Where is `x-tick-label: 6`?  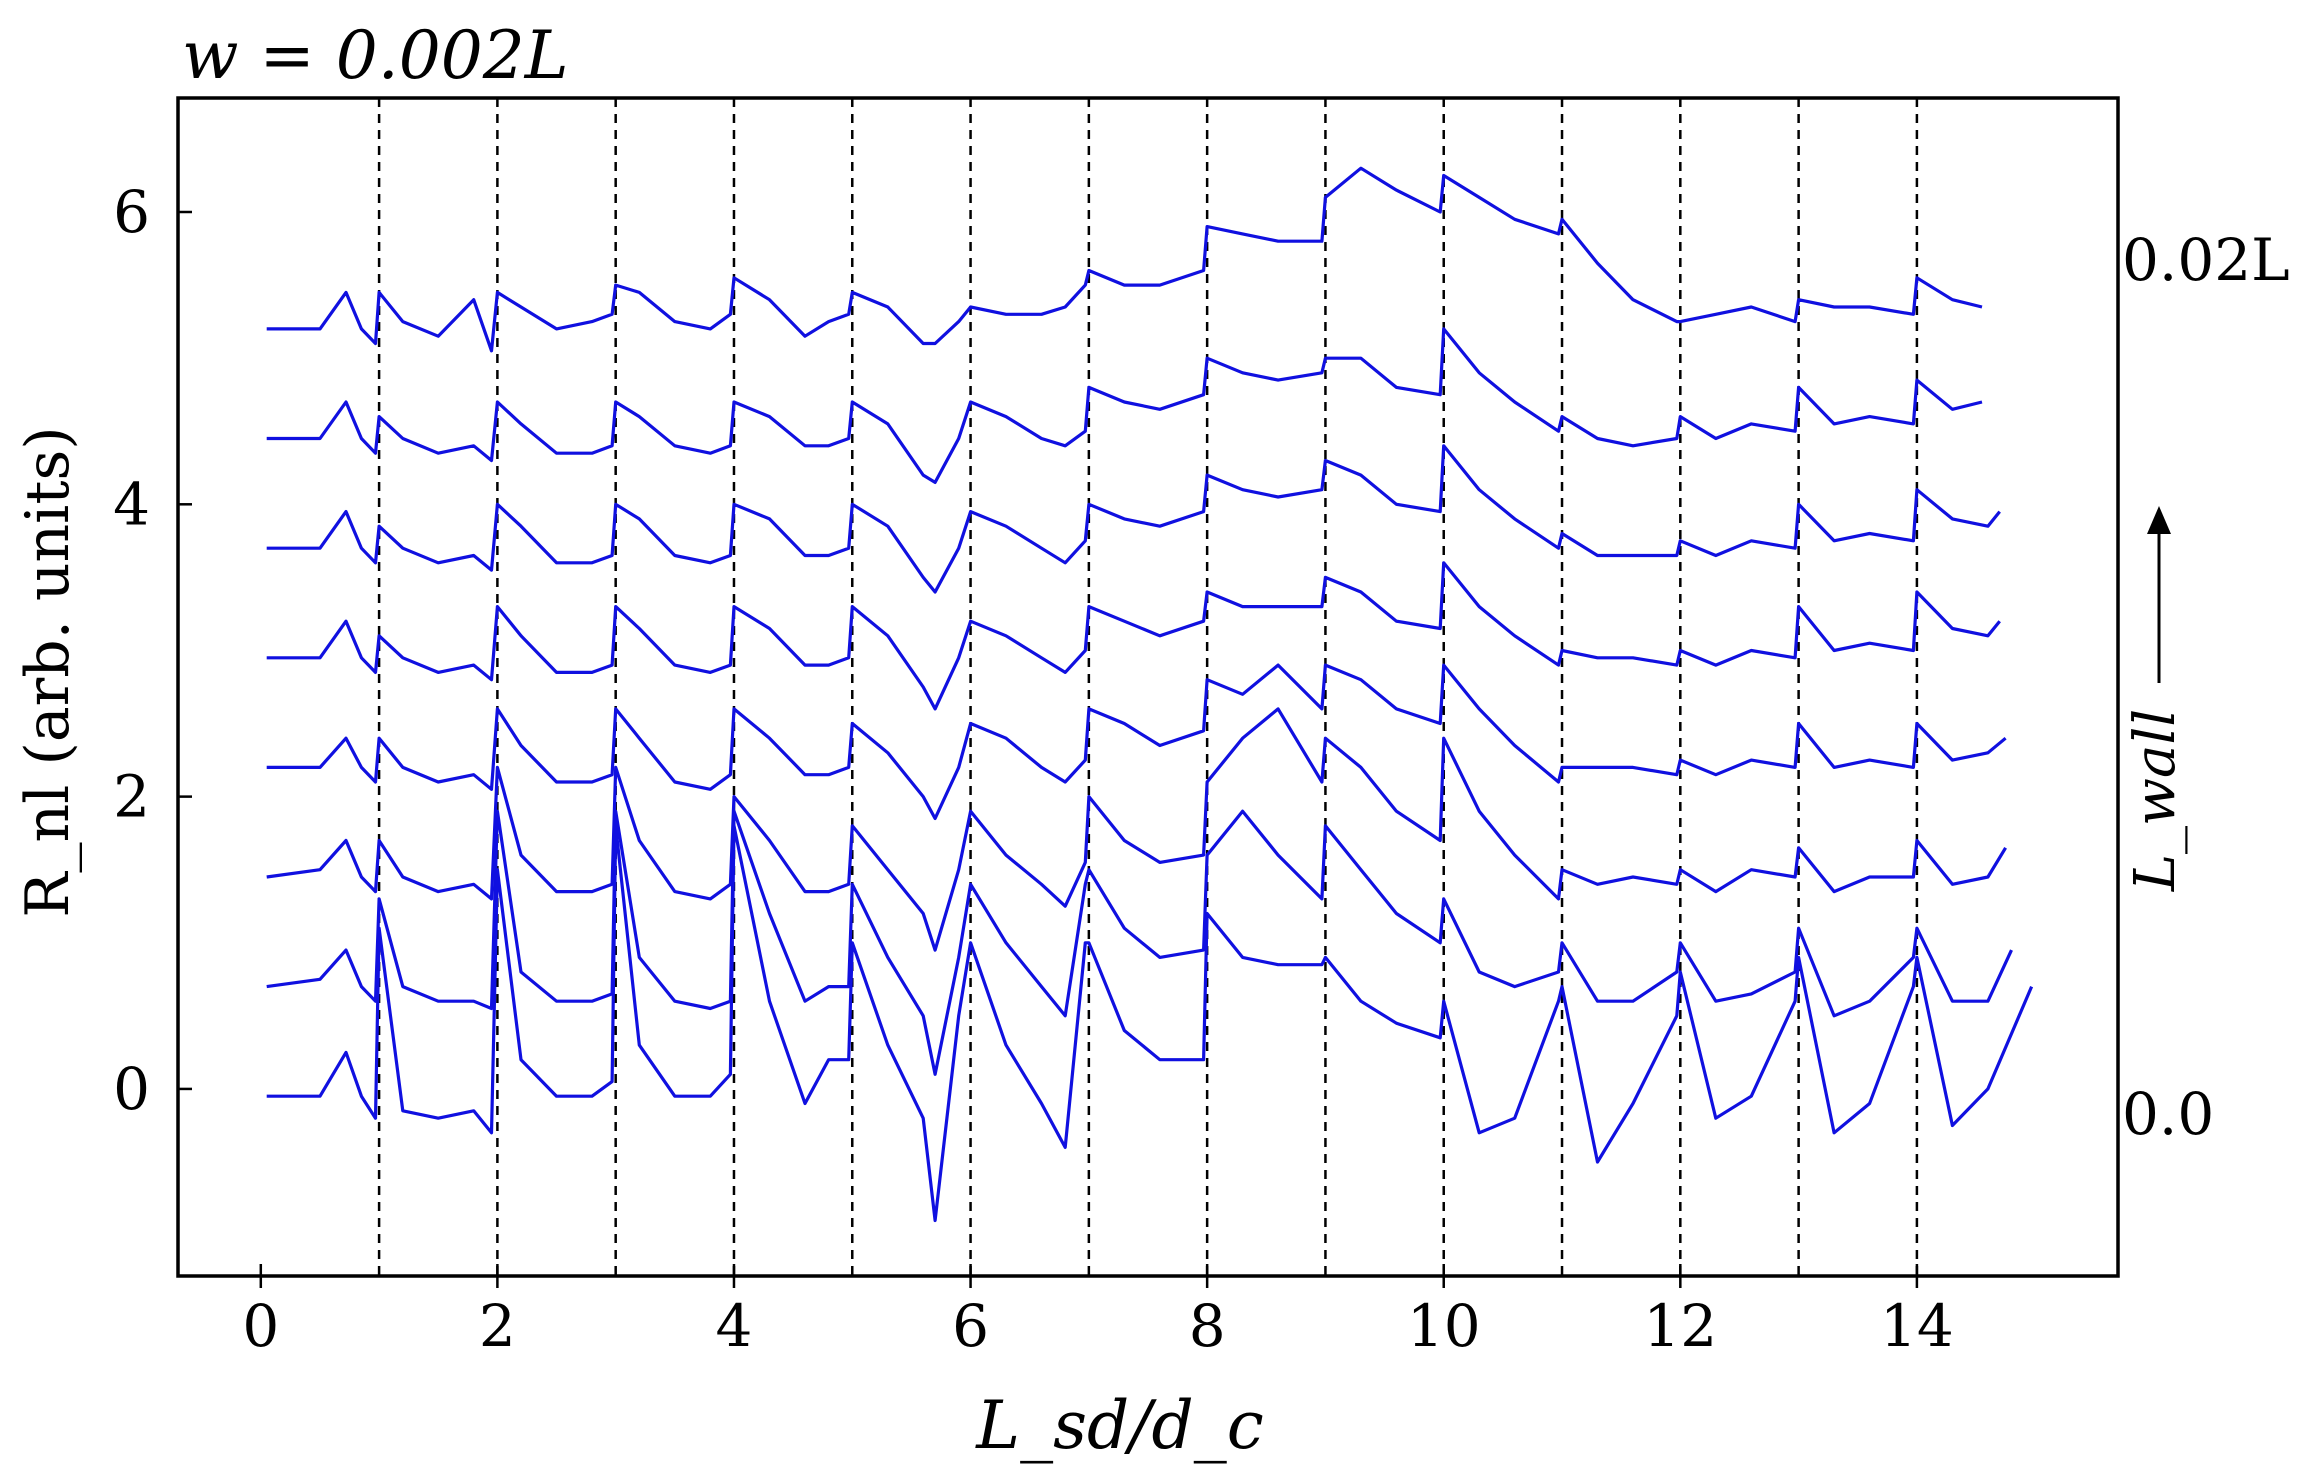 x-tick-label: 6 is located at coordinates (970, 1326).